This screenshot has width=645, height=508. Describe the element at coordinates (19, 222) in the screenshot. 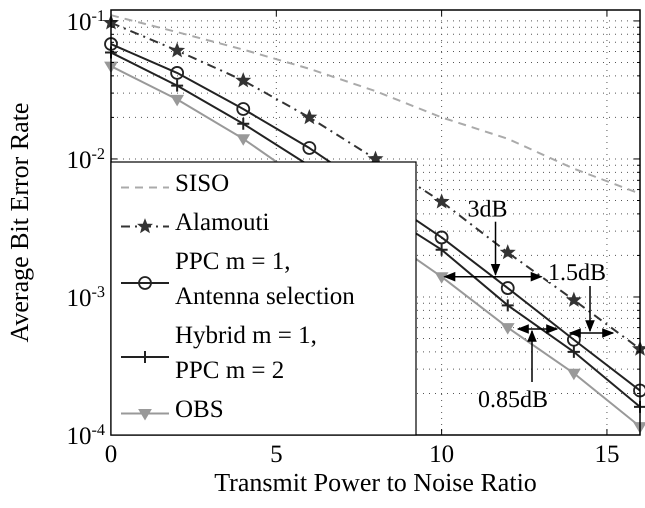

I see `y-axis-title: Average Bit Error Rate` at that location.